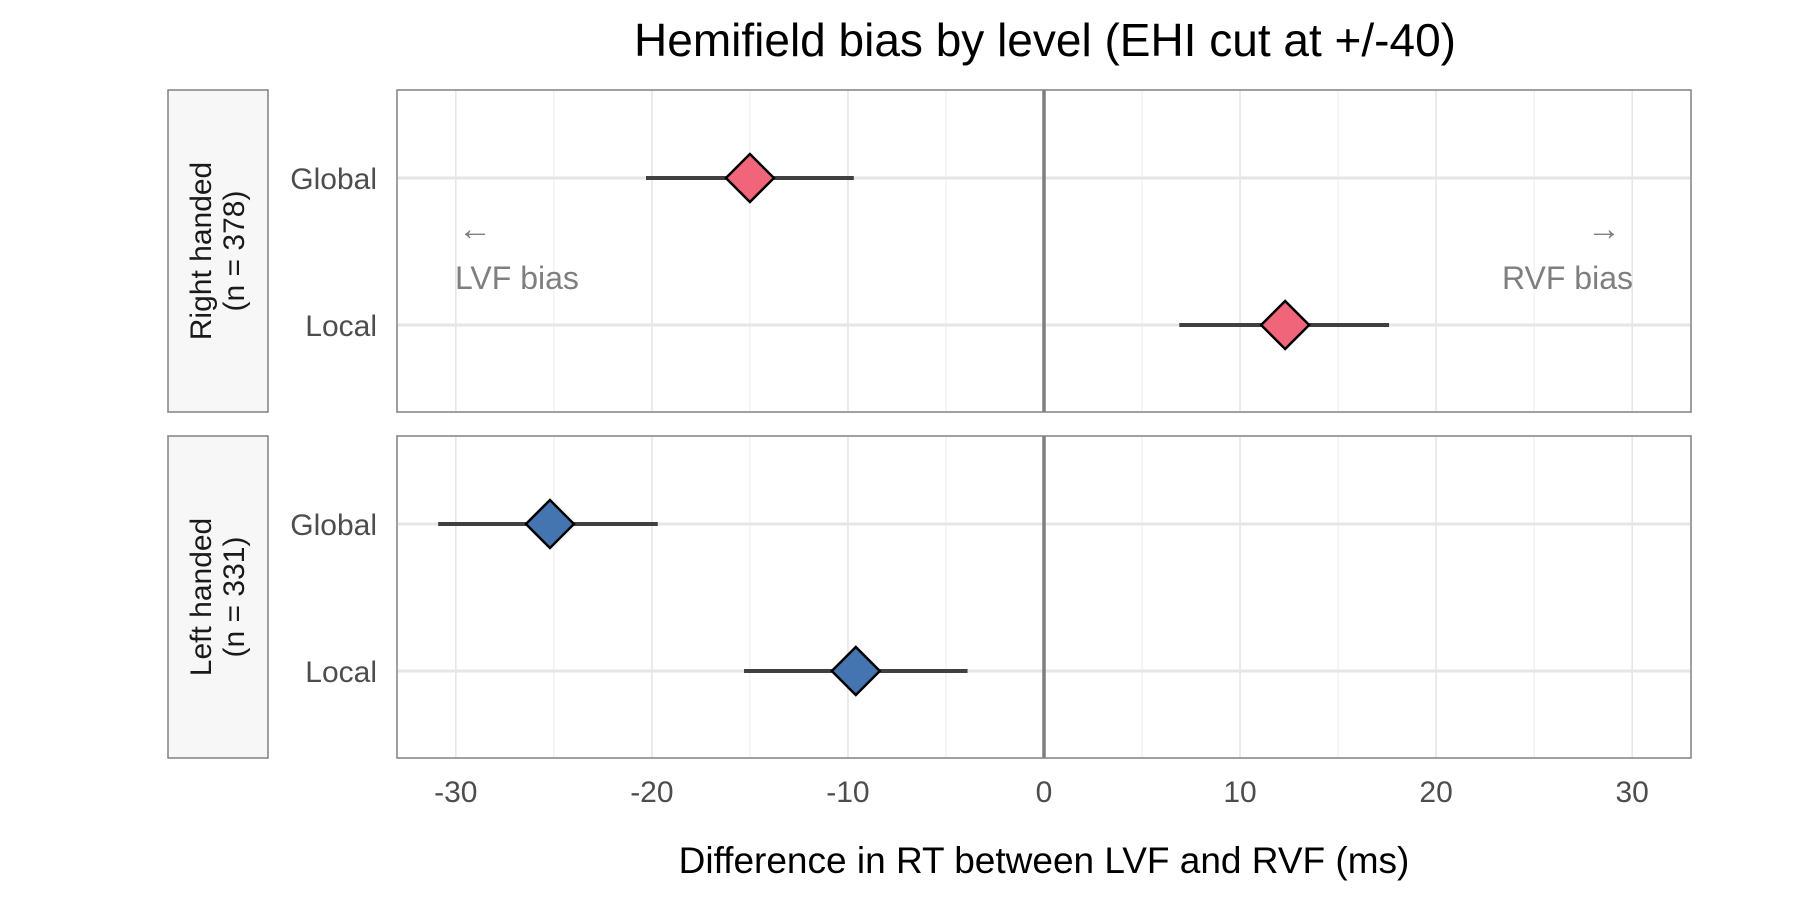 This screenshot has width=1800, height=905. What do you see at coordinates (517, 278) in the screenshot?
I see `lvf-bias-annotation: LVF bias` at bounding box center [517, 278].